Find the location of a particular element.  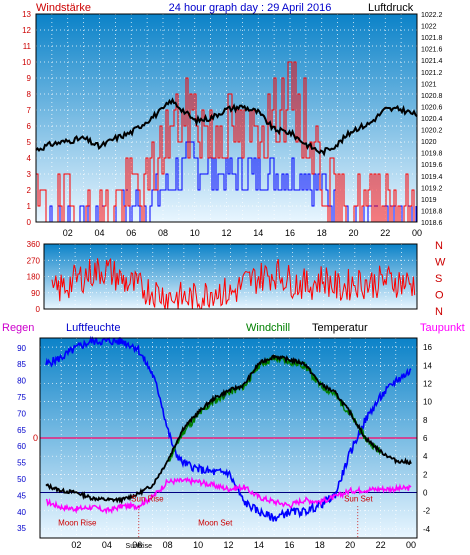

panel3-x-tick-label: 10 is located at coordinates (198, 545).